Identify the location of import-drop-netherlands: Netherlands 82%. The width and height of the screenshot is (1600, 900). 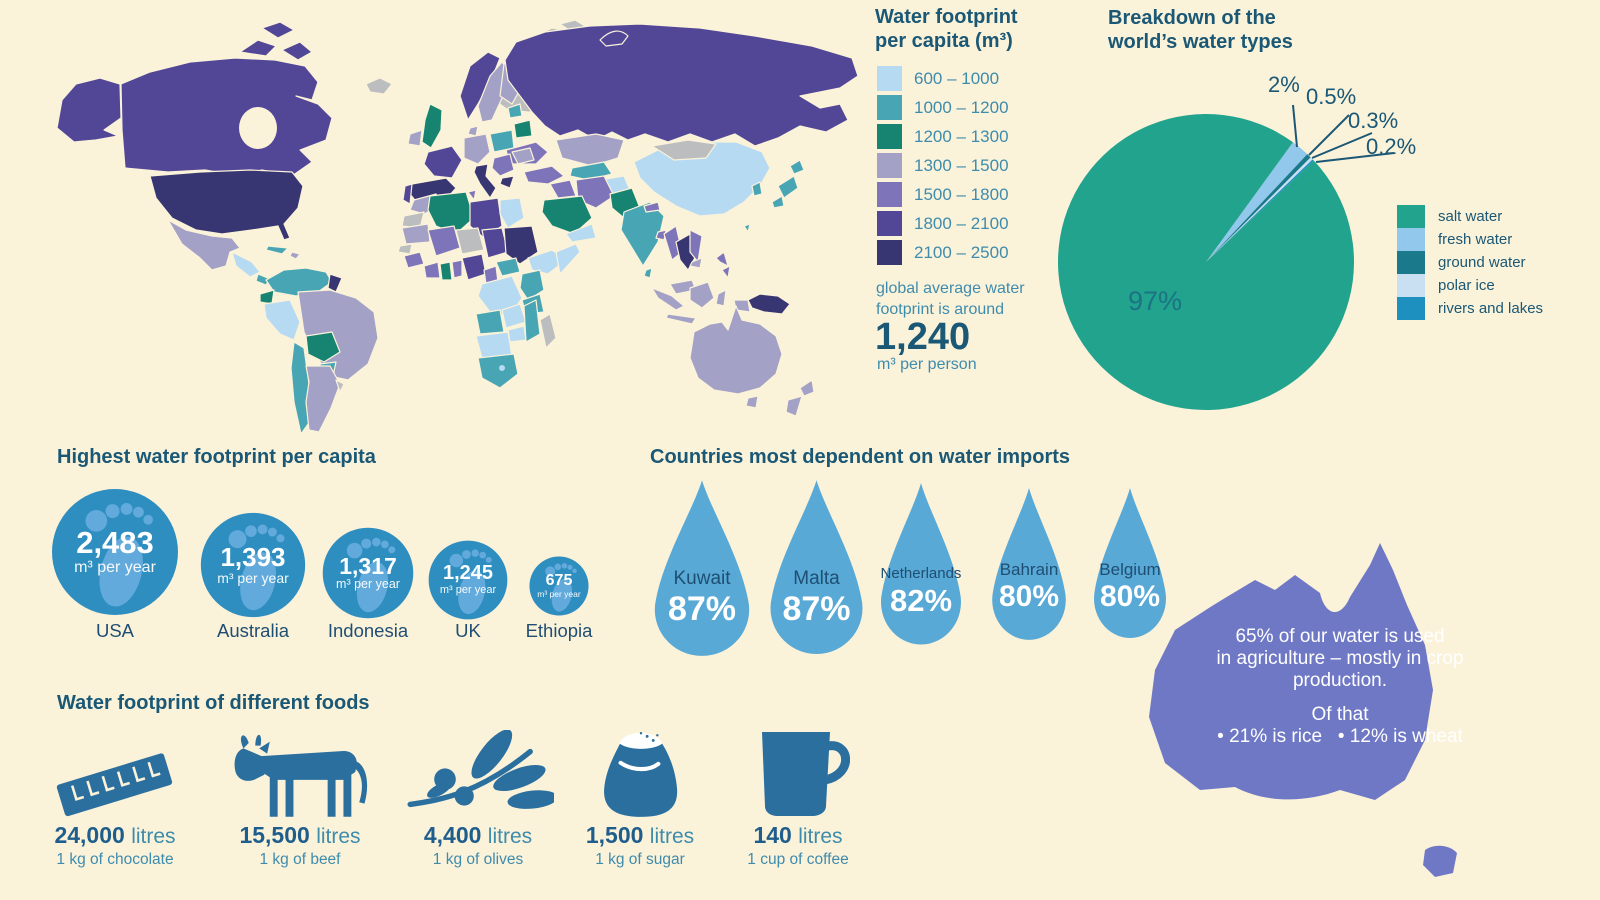
(921, 566).